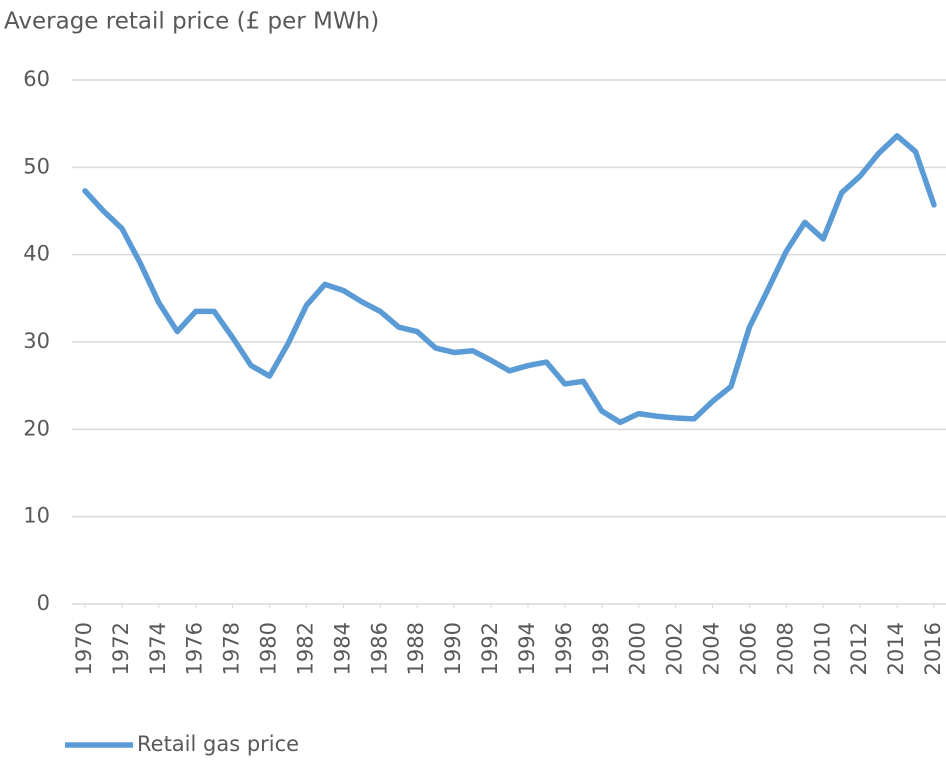 This screenshot has width=946, height=768. I want to click on chart-title: Average retail price (£ per MWh), so click(191, 22).